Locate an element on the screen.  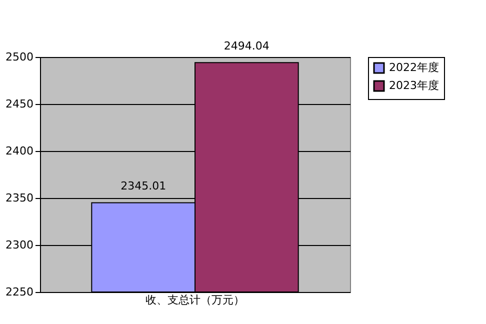
y-tick-label: 2500 is located at coordinates (20, 57).